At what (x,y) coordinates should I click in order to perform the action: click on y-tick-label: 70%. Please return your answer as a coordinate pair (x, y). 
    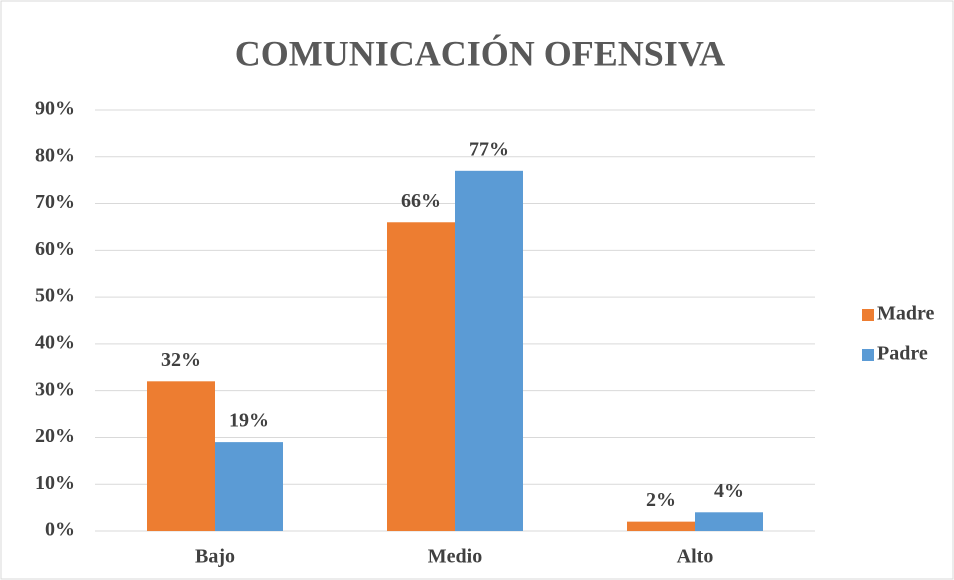
    Looking at the image, I should click on (55, 202).